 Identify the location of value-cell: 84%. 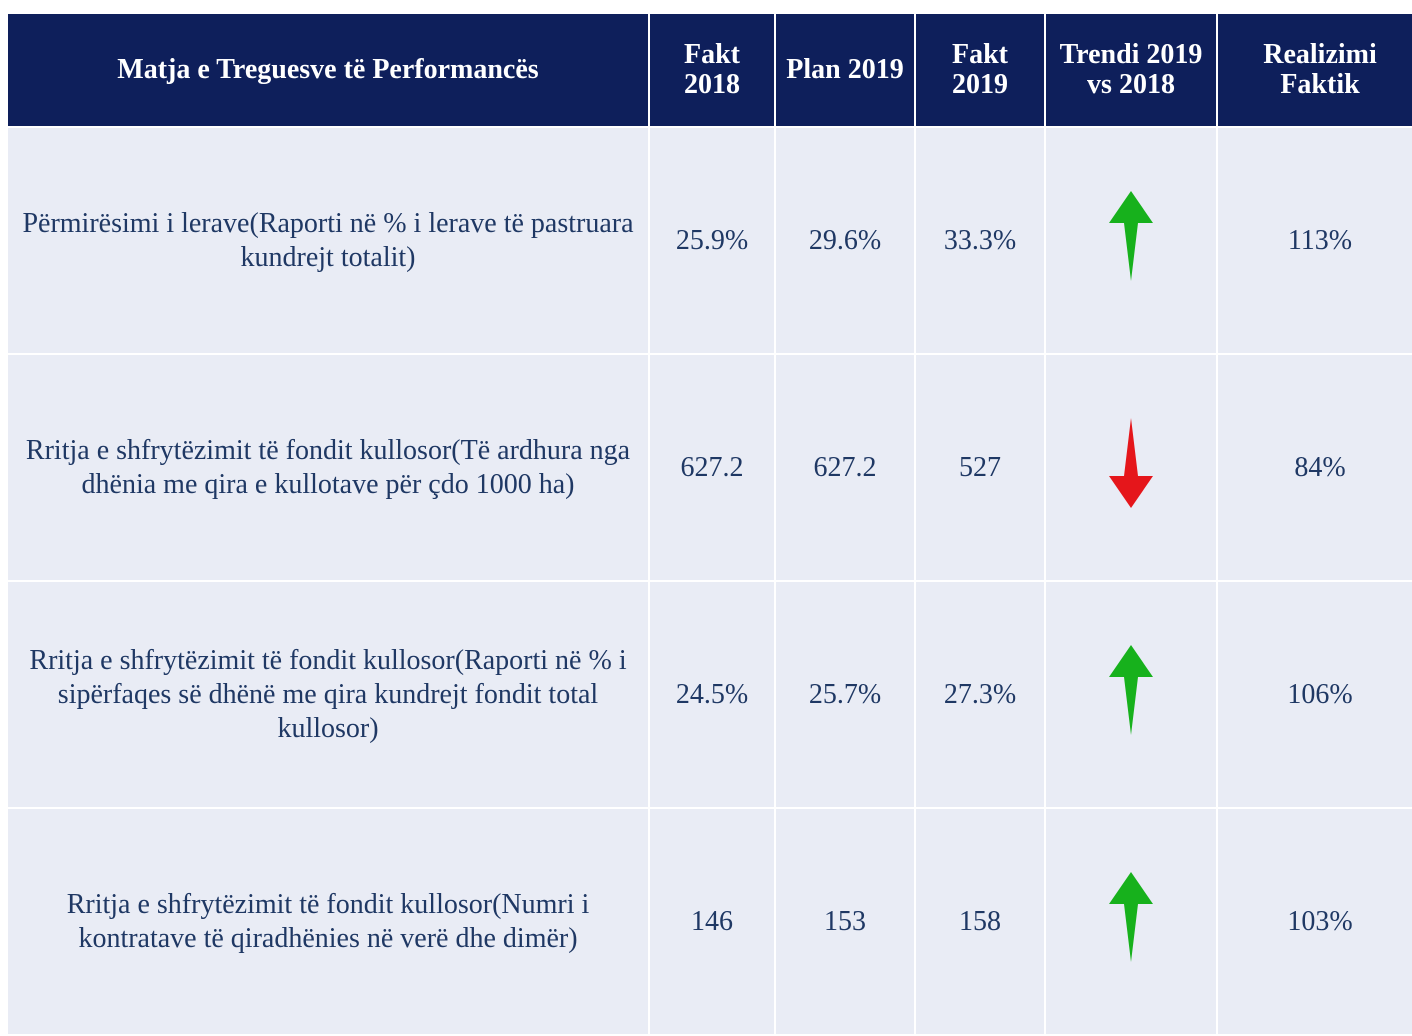
(1315, 467).